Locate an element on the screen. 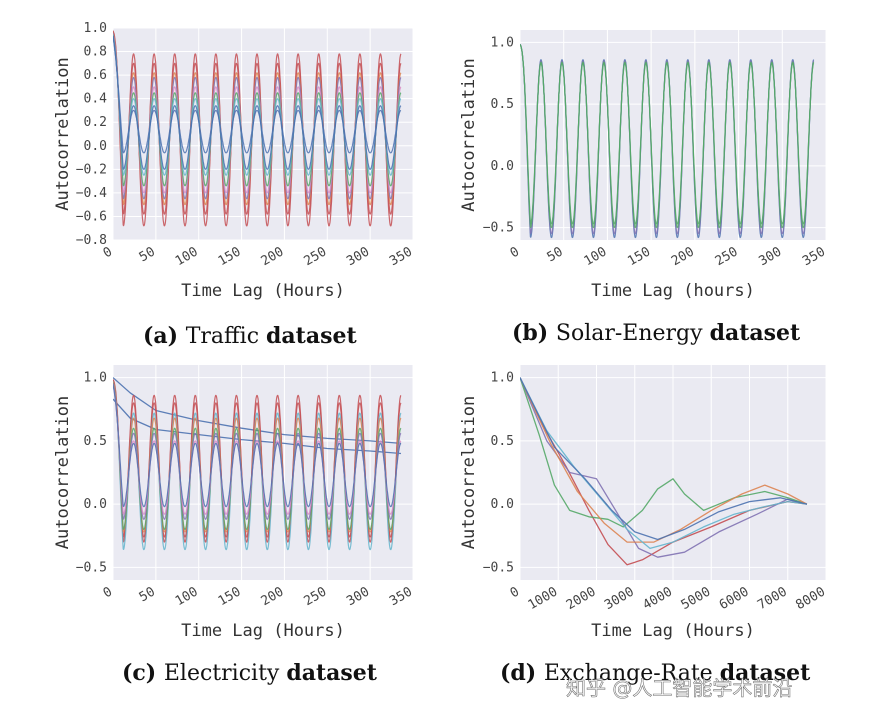 The width and height of the screenshot is (874, 727). series-line-r5 is located at coordinates (663, 463).